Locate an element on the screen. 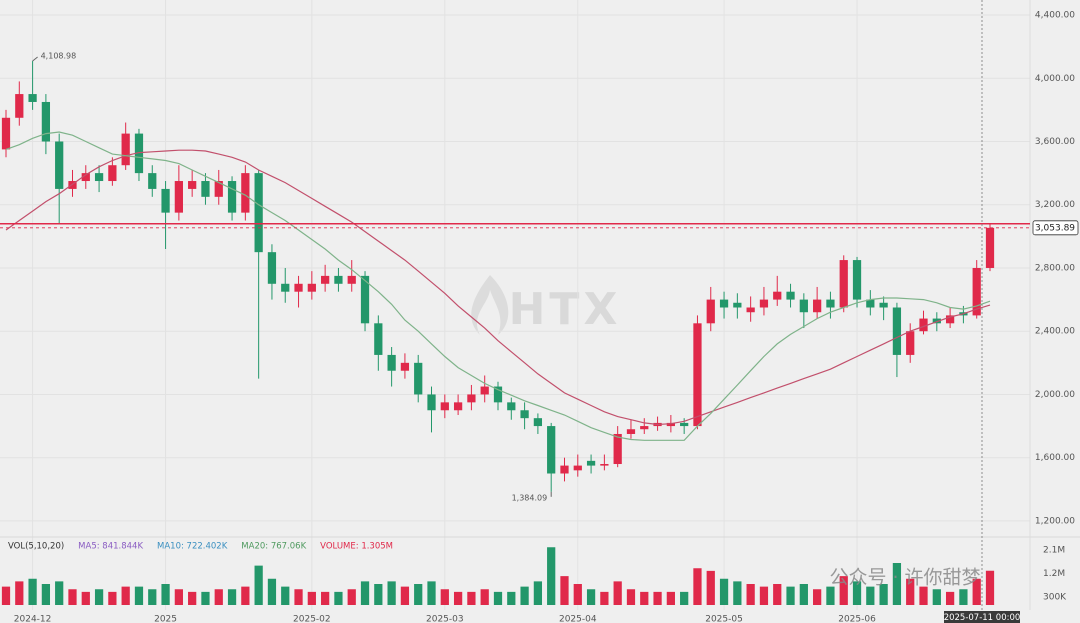 The height and width of the screenshot is (623, 1080). y-tick-label: 3,600.00 is located at coordinates (1055, 142).